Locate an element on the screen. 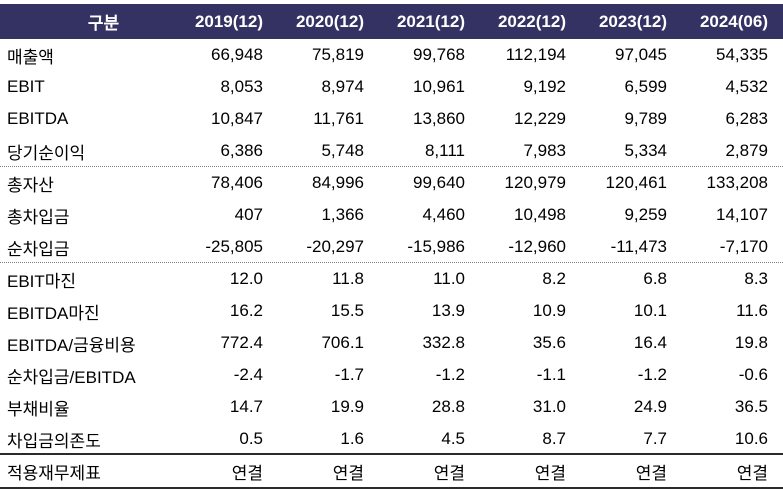 The height and width of the screenshot is (489, 783). table-row: EBITDA 10,847 11,761 13,860 12,229 9,789 6,283 is located at coordinates (391, 119).